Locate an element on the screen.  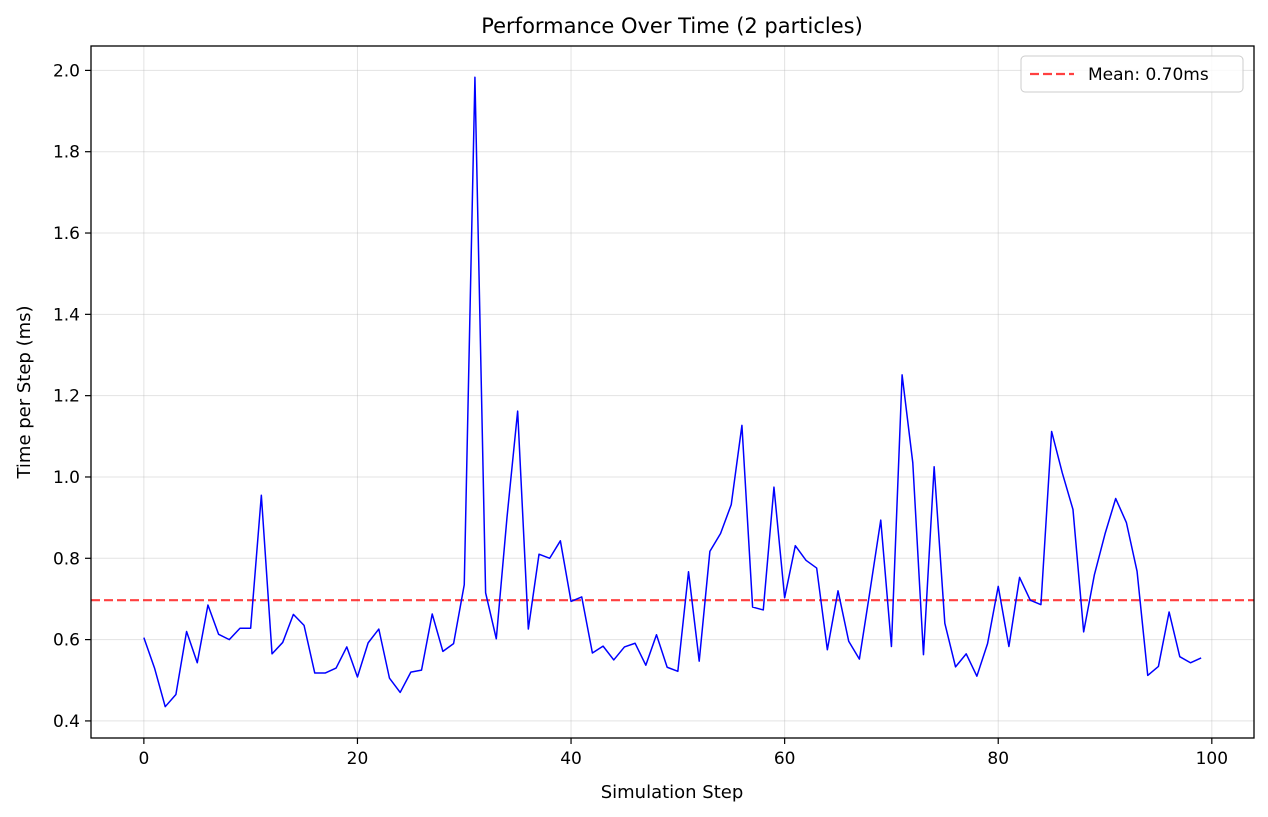
y-tick-label: 1.8 is located at coordinates (66, 153).